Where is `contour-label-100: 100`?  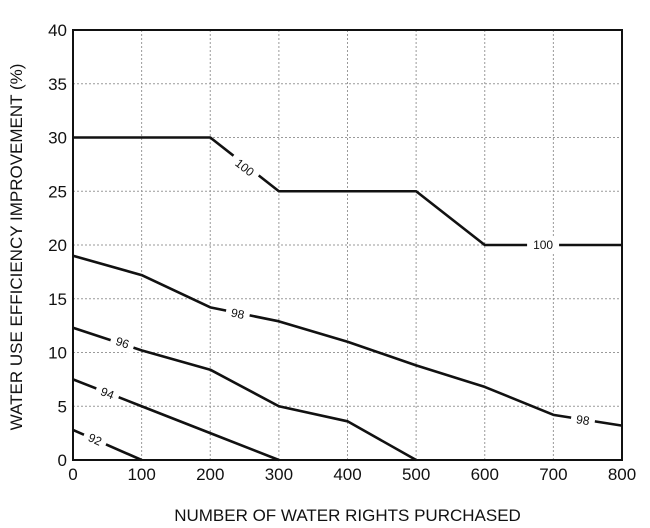
contour-label-100: 100 is located at coordinates (543, 245).